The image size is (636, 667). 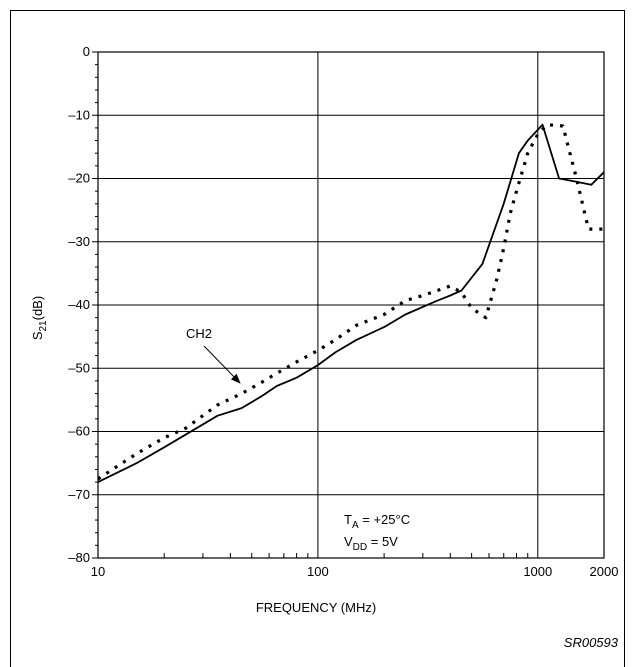 What do you see at coordinates (377, 521) in the screenshot?
I see `temperature-condition: TA = +25°C` at bounding box center [377, 521].